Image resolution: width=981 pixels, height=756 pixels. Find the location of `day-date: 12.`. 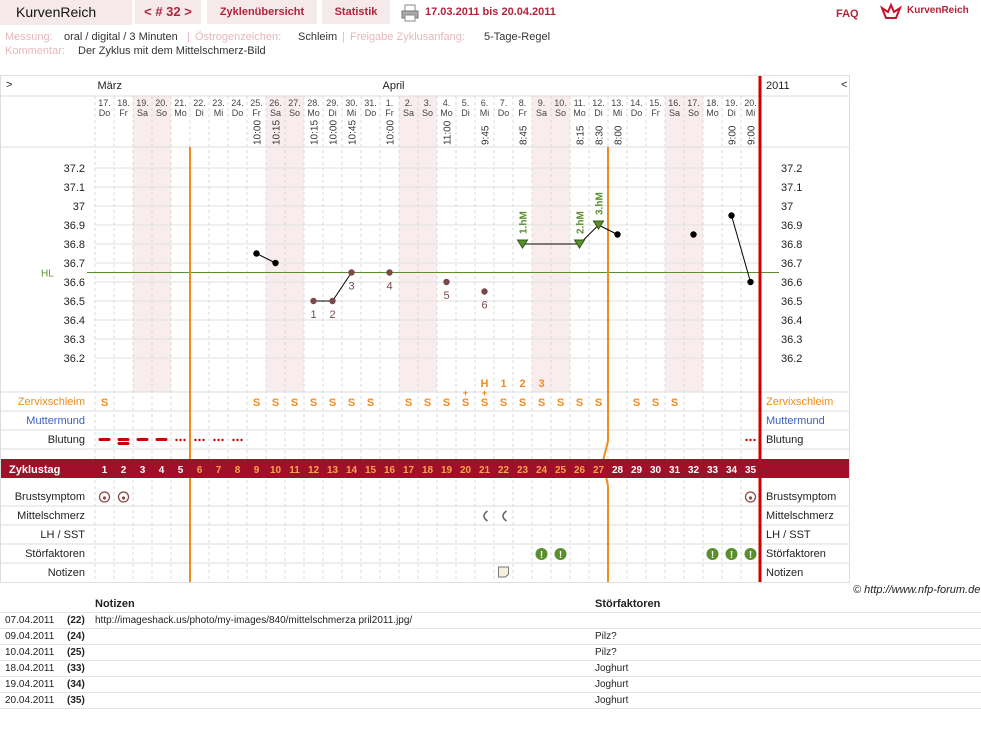

day-date: 12. is located at coordinates (598, 103).